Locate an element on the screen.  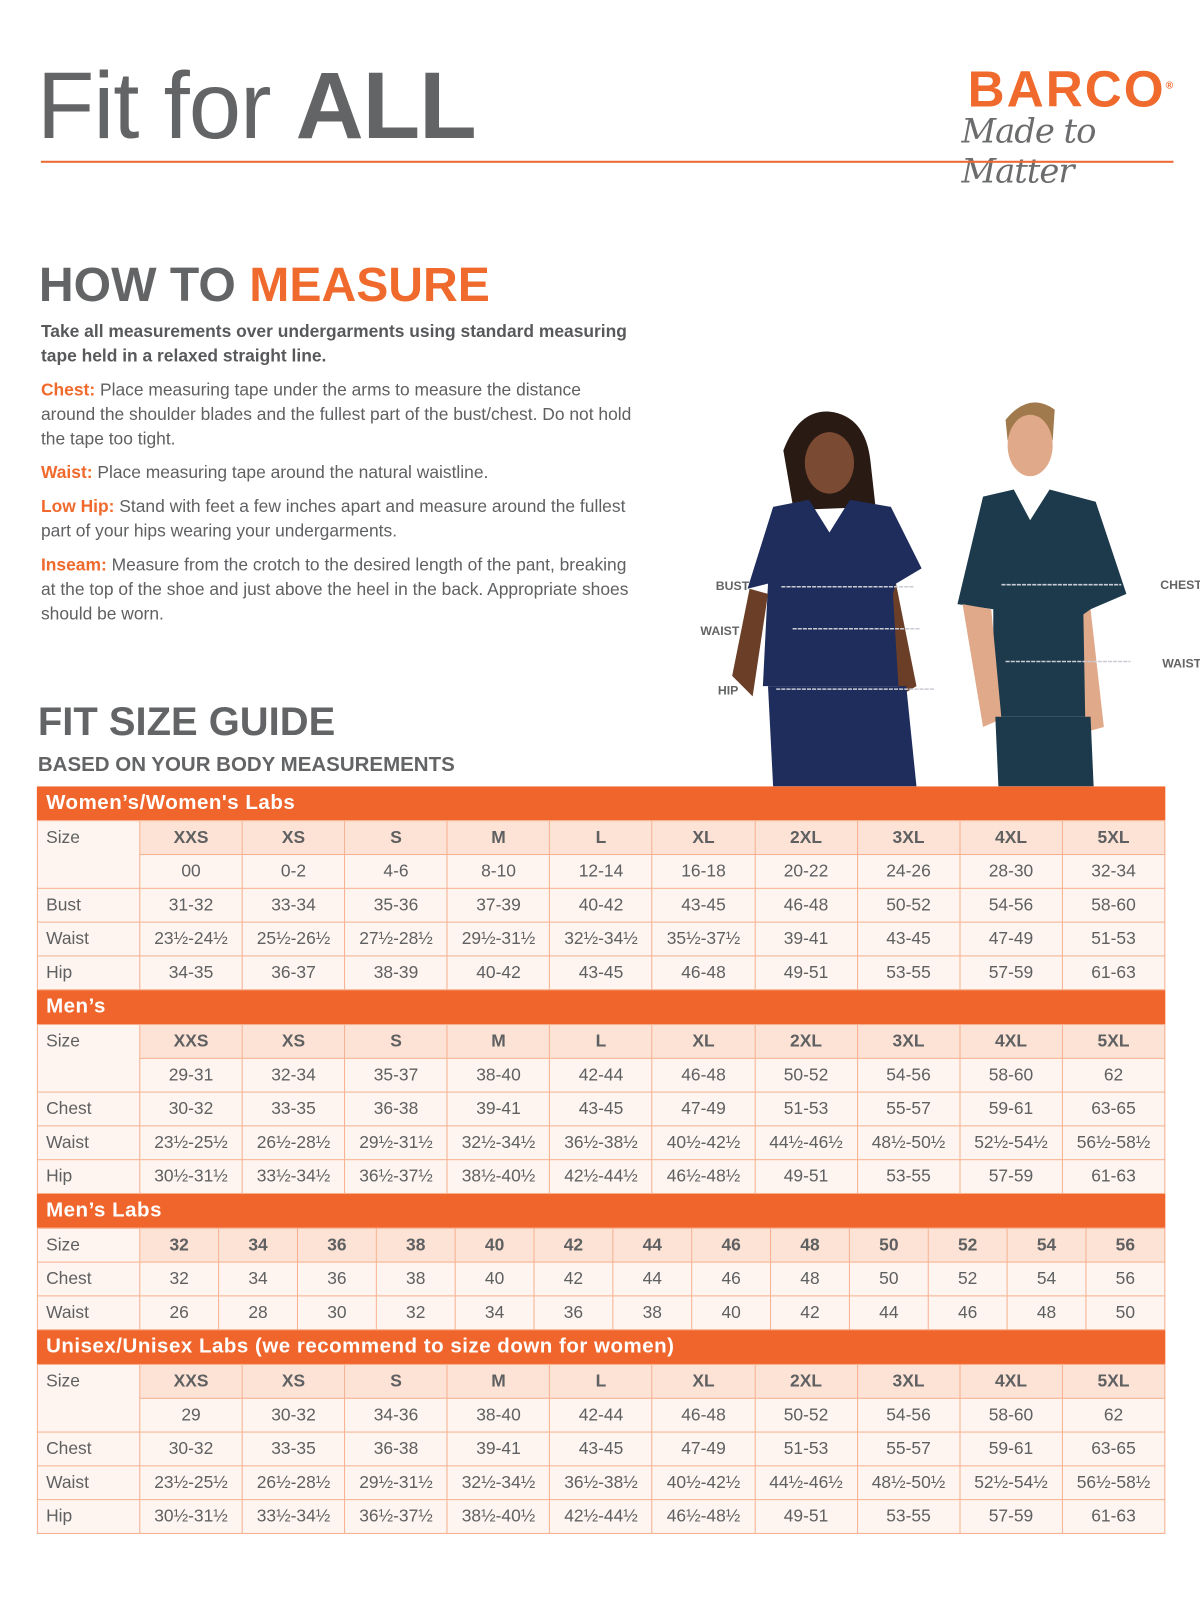
numeric-size: 62 is located at coordinates (1113, 1075).